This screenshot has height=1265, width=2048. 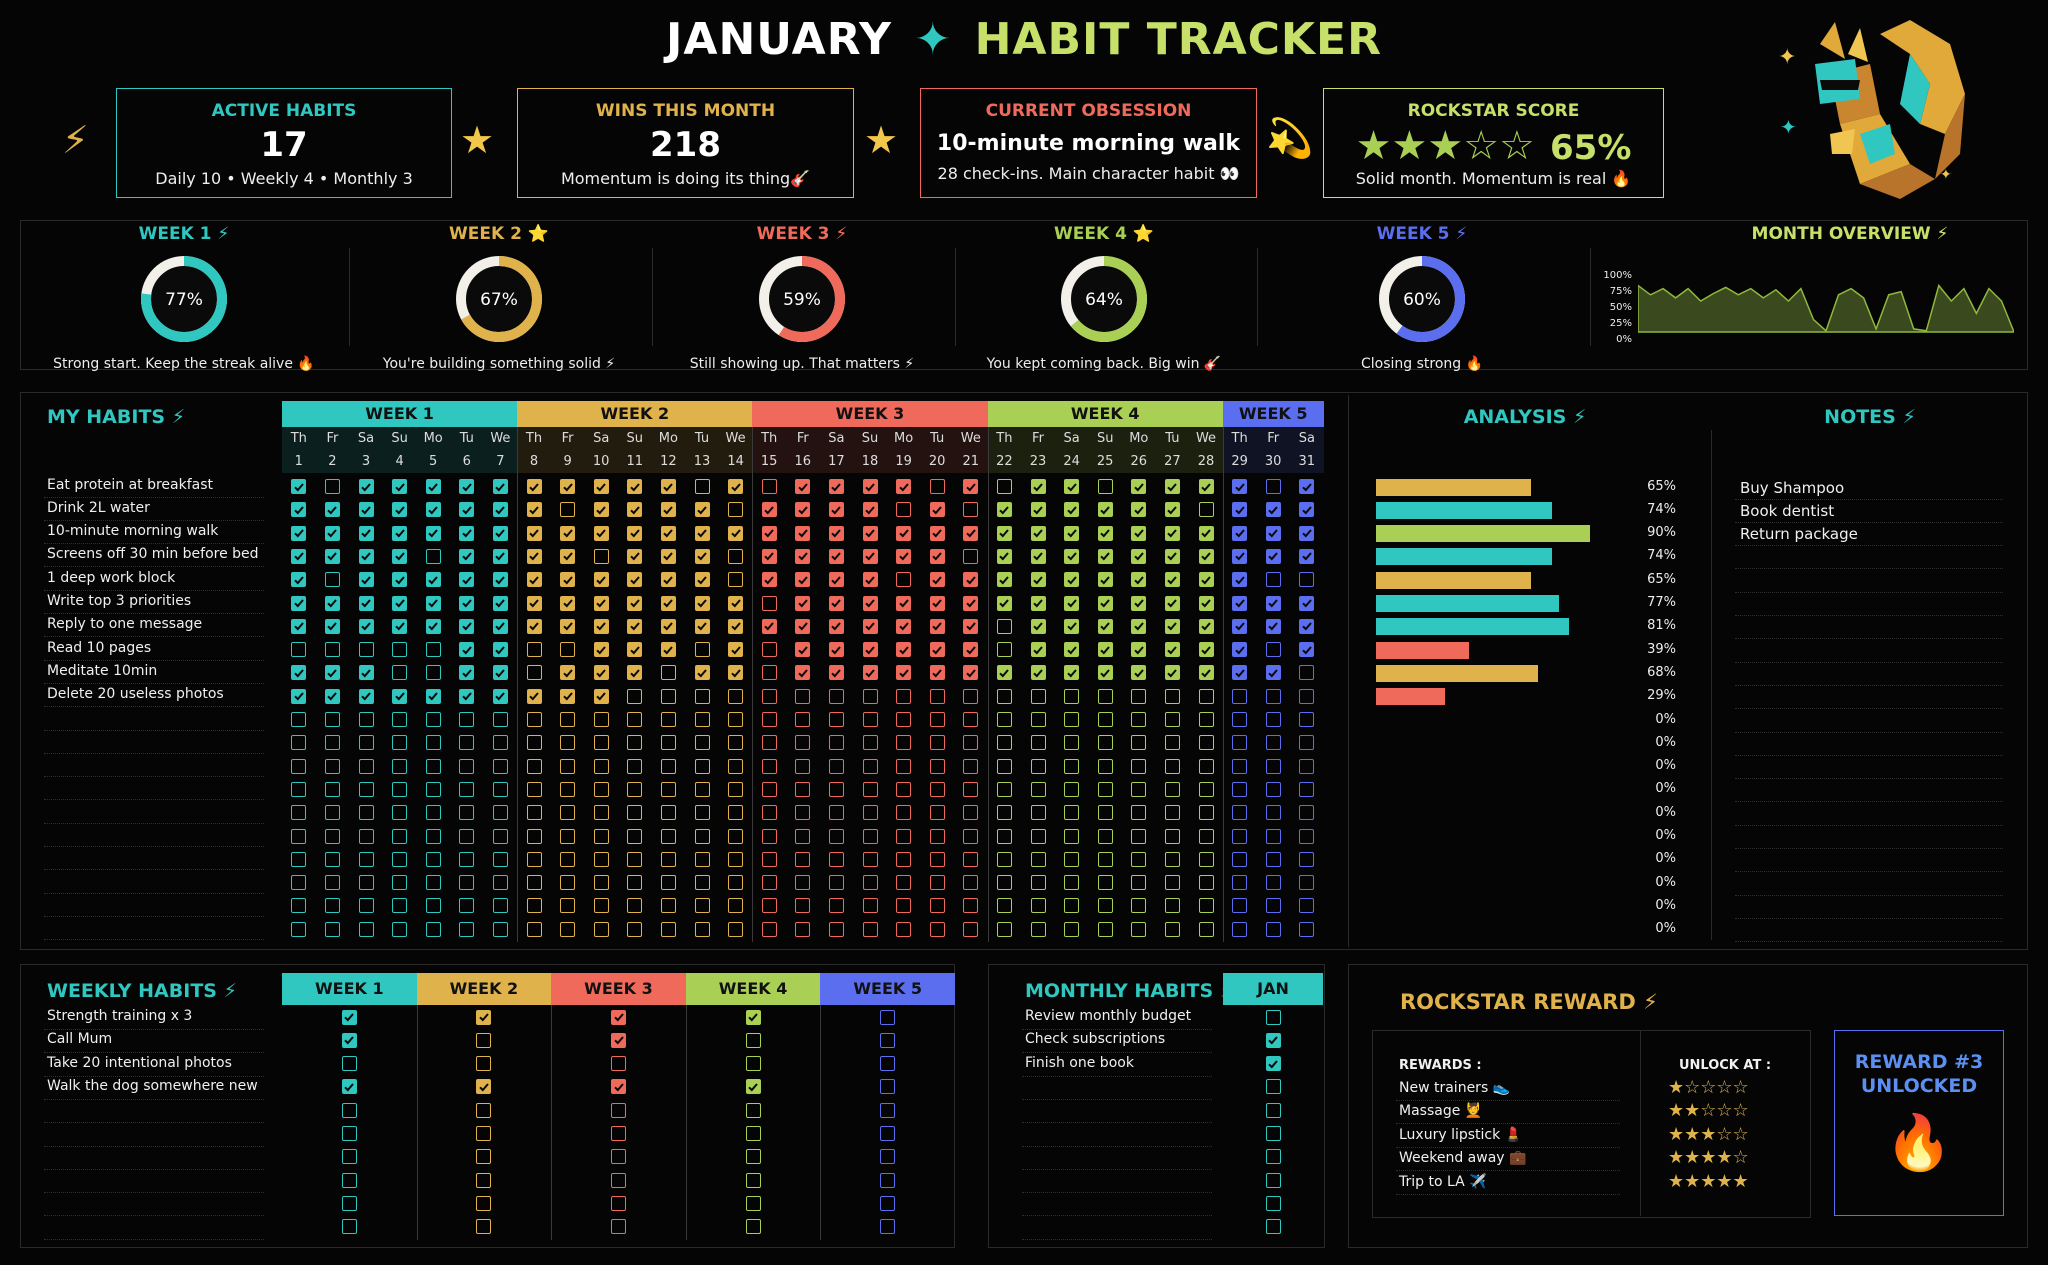 What do you see at coordinates (1108, 1016) in the screenshot?
I see `monthly-habit-name: Review monthly budget` at bounding box center [1108, 1016].